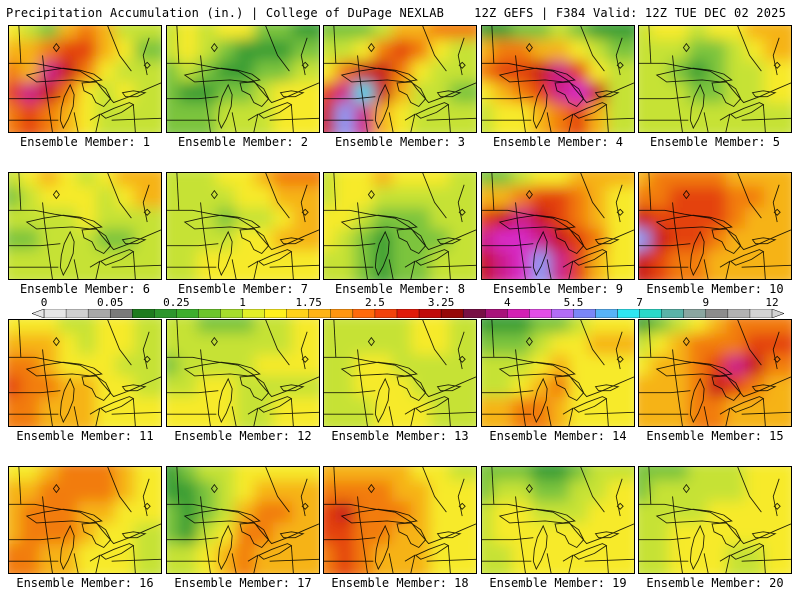 Image resolution: width=800 pixels, height=600 pixels. Describe the element at coordinates (558, 289) in the screenshot. I see `ensemble-member-label: Ensemble Member: 9` at that location.